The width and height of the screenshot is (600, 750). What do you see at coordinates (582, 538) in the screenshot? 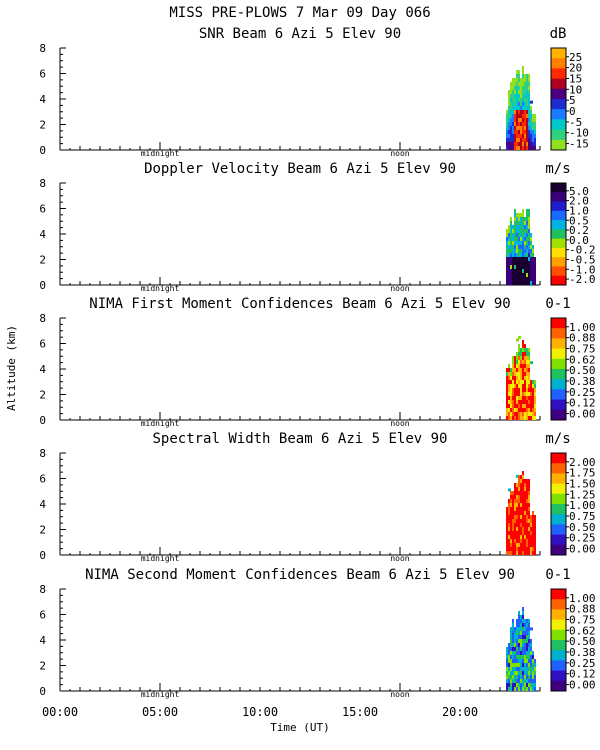
I see `colorbar-label: 0.25` at bounding box center [582, 538].